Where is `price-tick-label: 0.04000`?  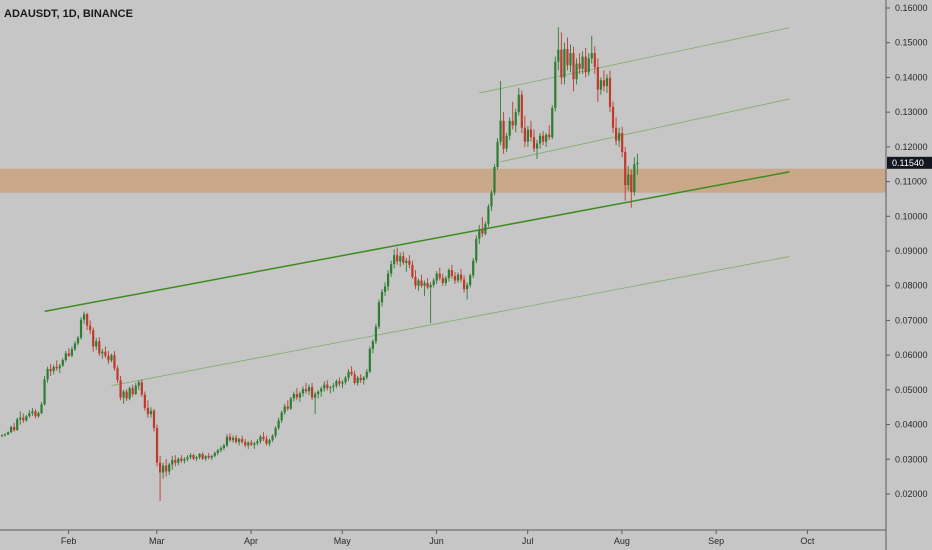 price-tick-label: 0.04000 is located at coordinates (911, 425).